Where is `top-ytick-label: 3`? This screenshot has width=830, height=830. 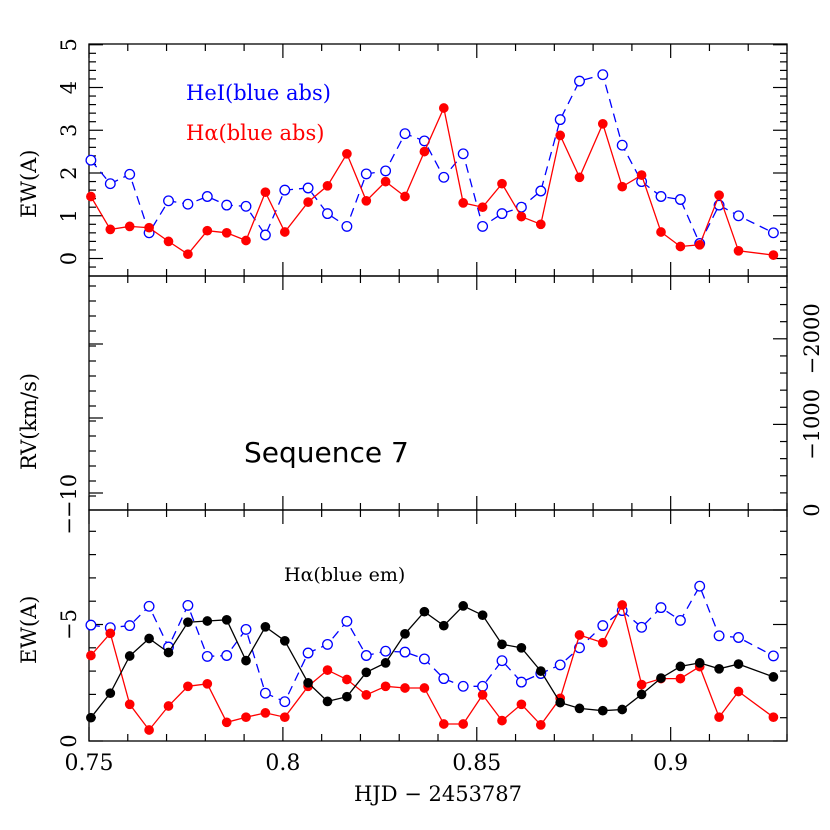 top-ytick-label: 3 is located at coordinates (69, 130).